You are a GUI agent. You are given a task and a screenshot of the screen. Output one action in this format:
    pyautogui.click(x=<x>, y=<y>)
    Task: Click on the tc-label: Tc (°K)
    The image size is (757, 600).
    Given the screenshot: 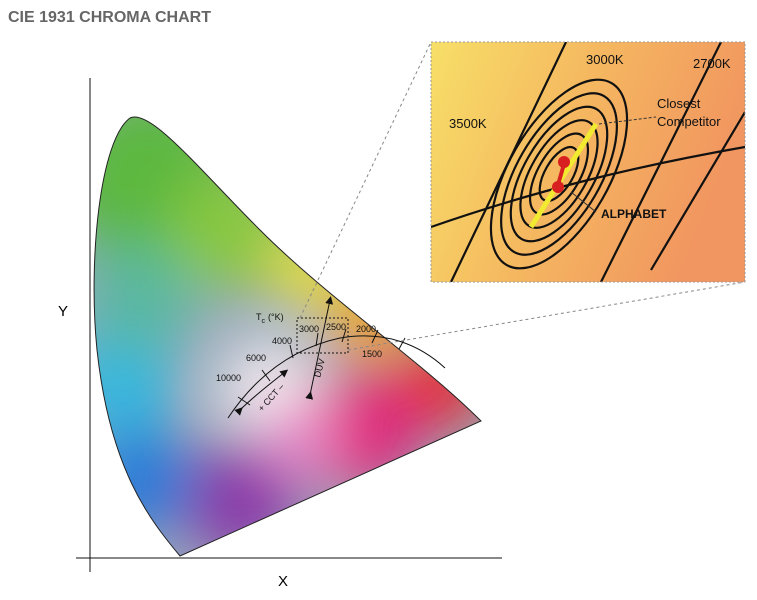 What is the action you would take?
    pyautogui.click(x=270, y=318)
    